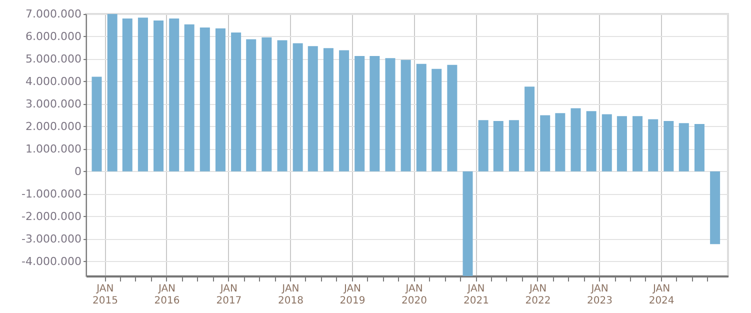 The image size is (751, 313). I want to click on y-tick-label: 1.000.000, so click(54, 149).